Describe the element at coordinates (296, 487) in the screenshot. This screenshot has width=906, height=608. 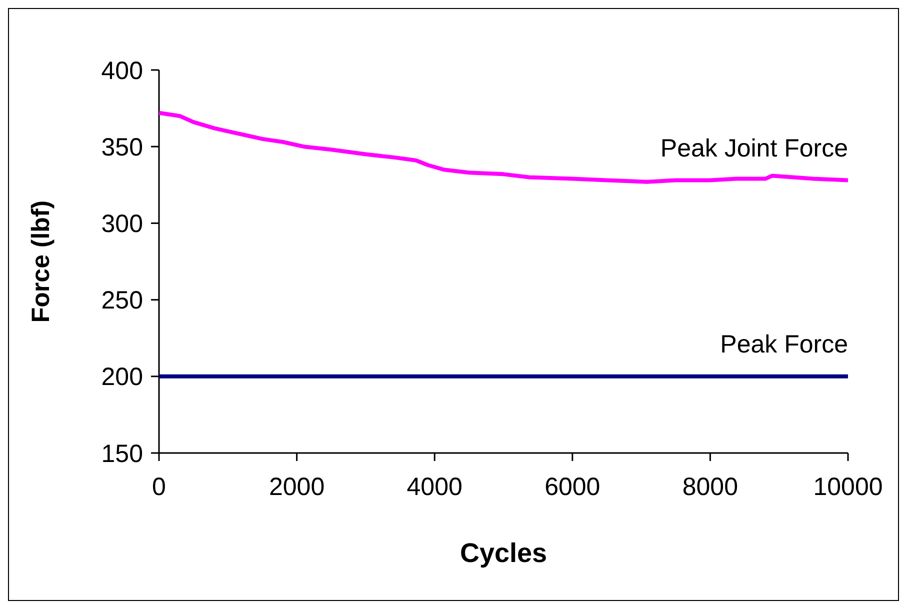
I see `x-tick-label: 2000` at that location.